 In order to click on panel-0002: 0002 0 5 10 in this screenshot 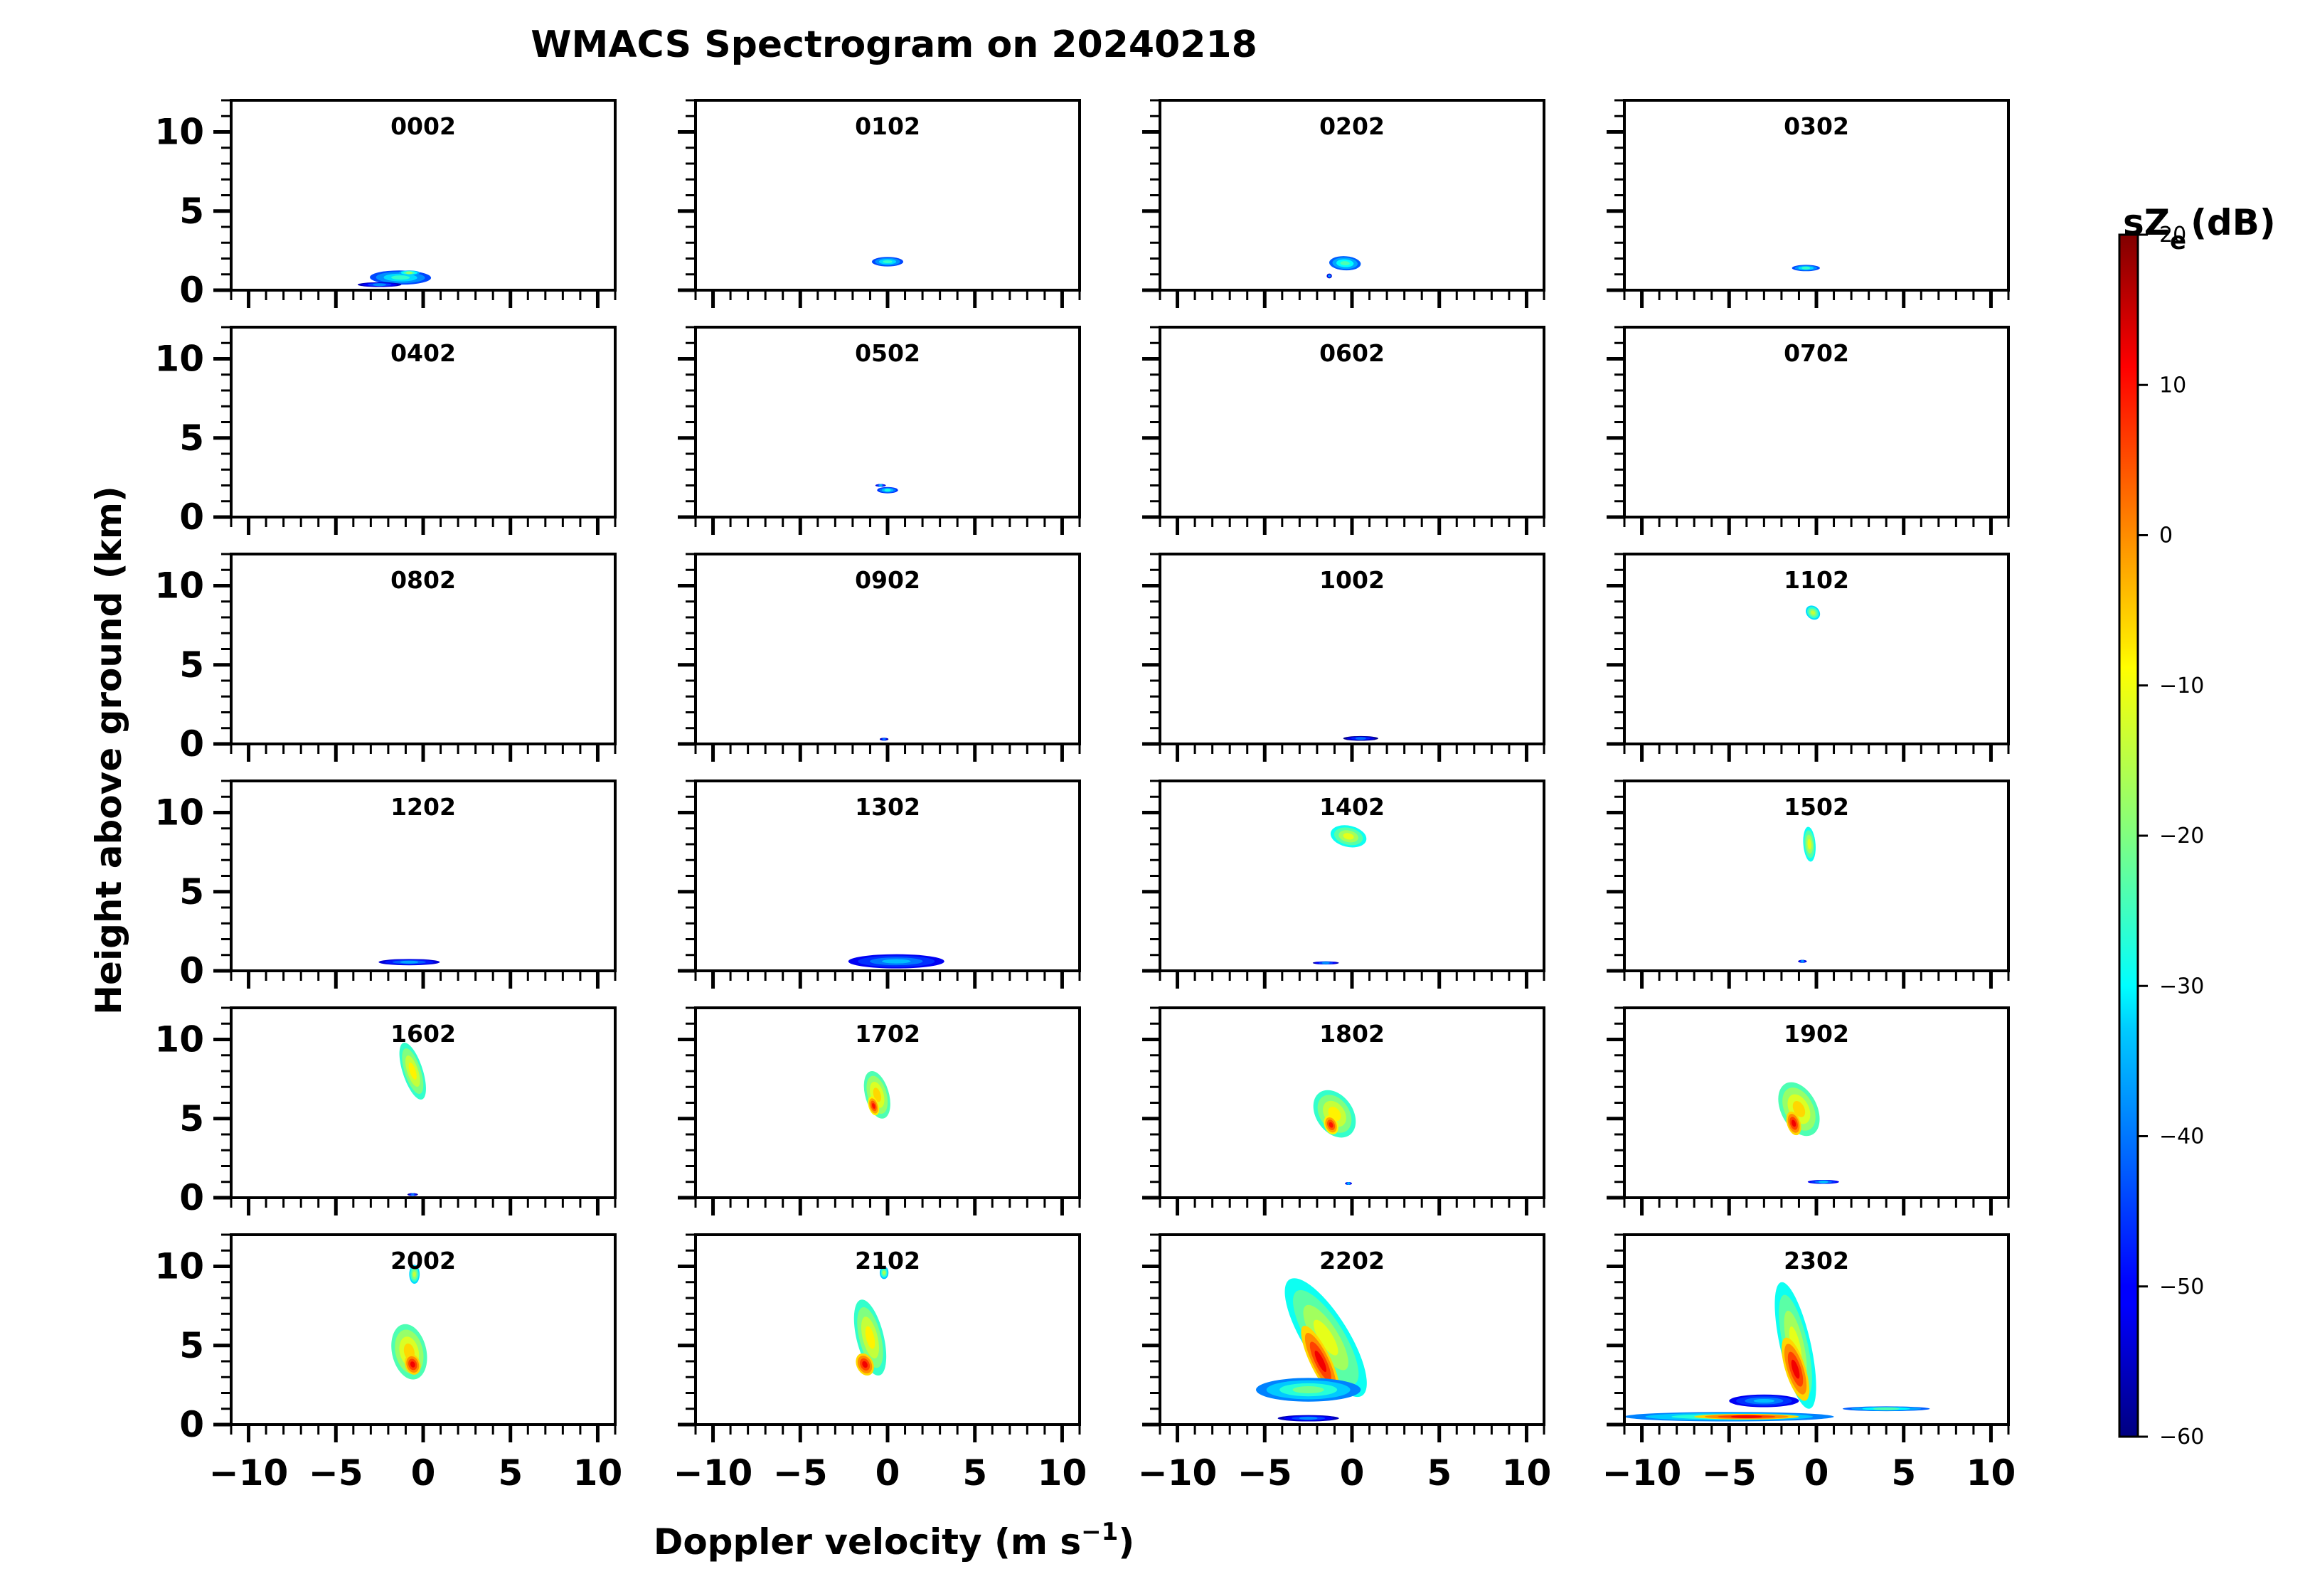, I will do `click(386, 205)`.